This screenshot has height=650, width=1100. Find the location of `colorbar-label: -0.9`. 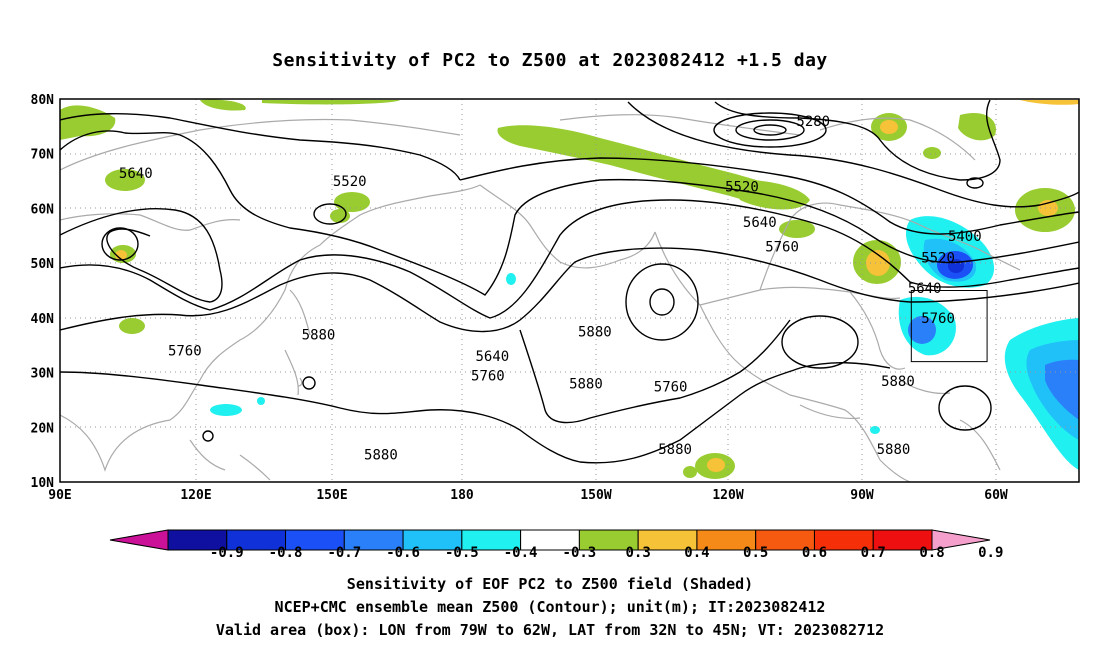

colorbar-label: -0.9 is located at coordinates (227, 553).